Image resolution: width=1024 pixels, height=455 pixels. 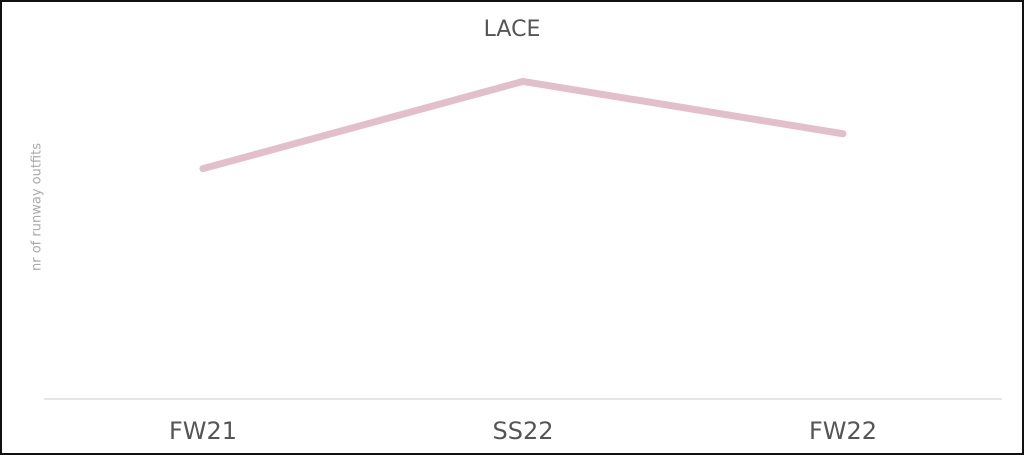 What do you see at coordinates (523, 125) in the screenshot?
I see `line` at bounding box center [523, 125].